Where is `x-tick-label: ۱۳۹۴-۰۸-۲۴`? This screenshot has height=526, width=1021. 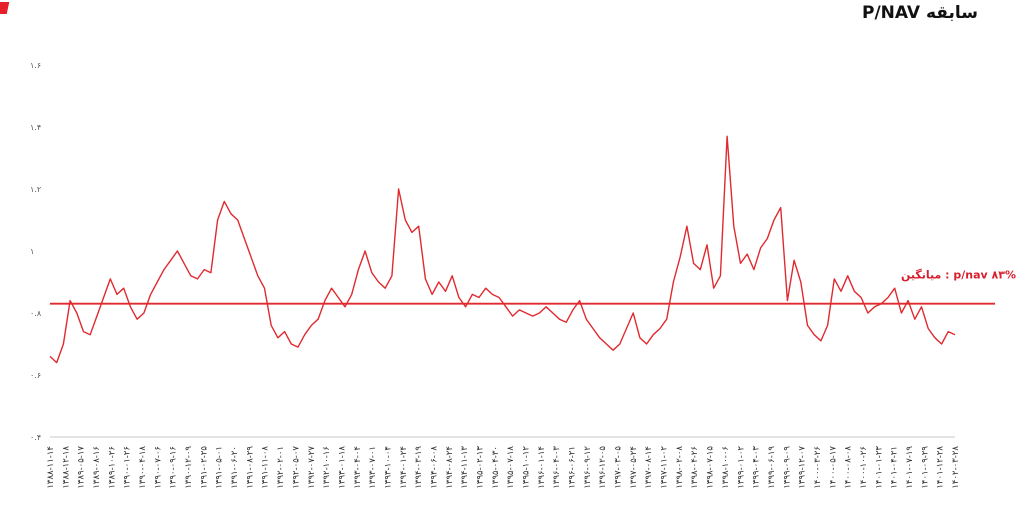
x-tick-label: ۱۳۹۴-۰۸-۲۴ is located at coordinates (450, 467).